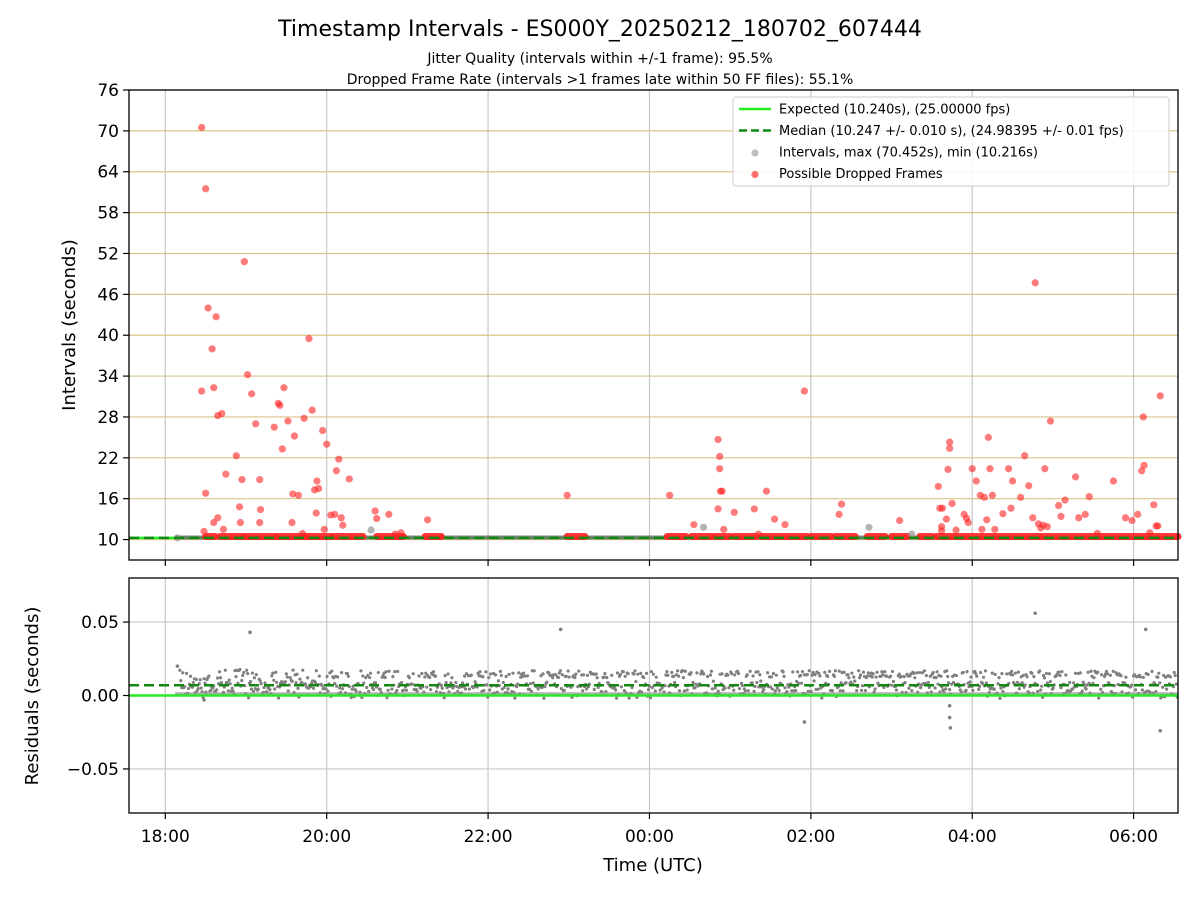 This screenshot has width=1200, height=900. I want to click on legend-label: Expected (10.240s), (25.00000 fps), so click(894, 110).